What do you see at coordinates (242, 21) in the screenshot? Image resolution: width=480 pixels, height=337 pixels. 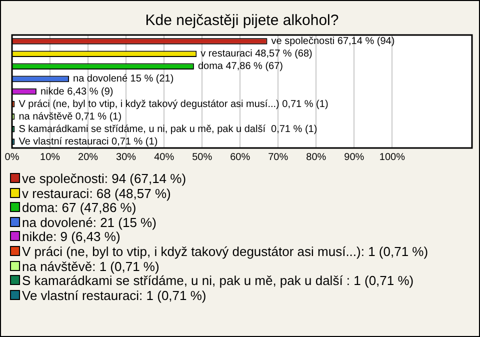 I see `chart-title: Kde nejčastěji pijete alkohol?` at bounding box center [242, 21].